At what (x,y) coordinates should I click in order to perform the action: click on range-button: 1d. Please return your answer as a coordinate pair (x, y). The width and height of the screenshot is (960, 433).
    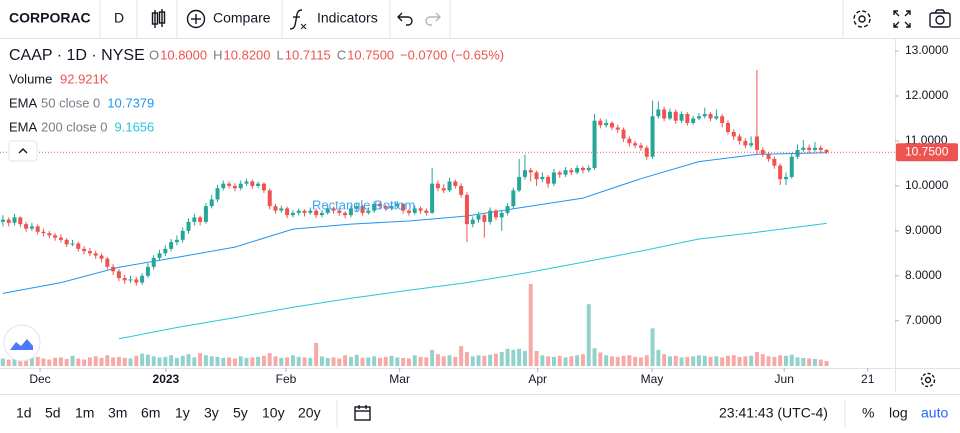
    Looking at the image, I should click on (24, 413).